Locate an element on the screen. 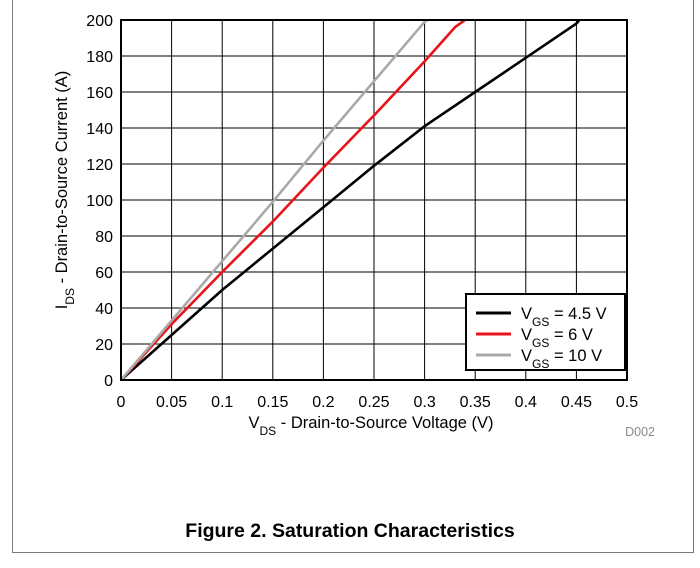  x-axis-label: VDS - Drain-to-Source Voltage (V) is located at coordinates (370, 426).